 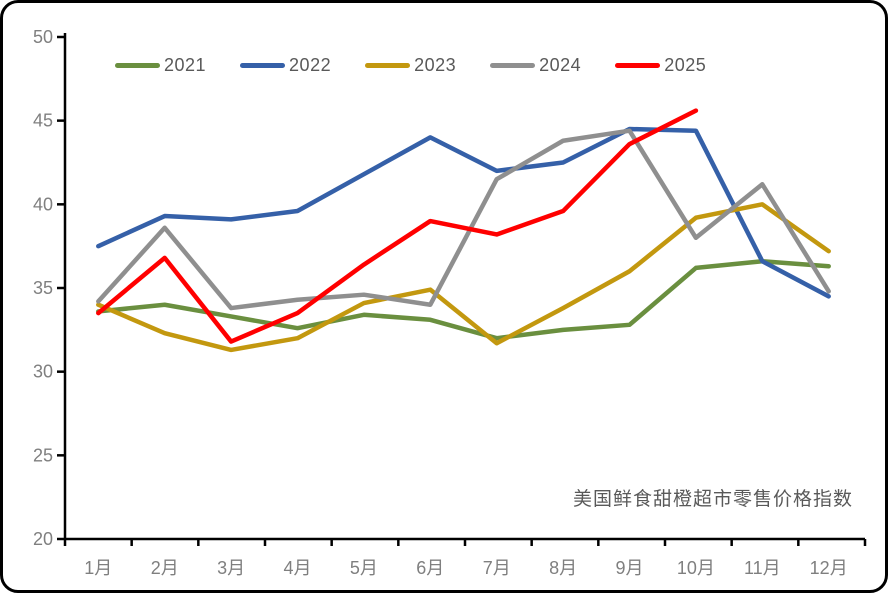 What do you see at coordinates (513, 65) in the screenshot?
I see `legend-swatch-2024` at bounding box center [513, 65].